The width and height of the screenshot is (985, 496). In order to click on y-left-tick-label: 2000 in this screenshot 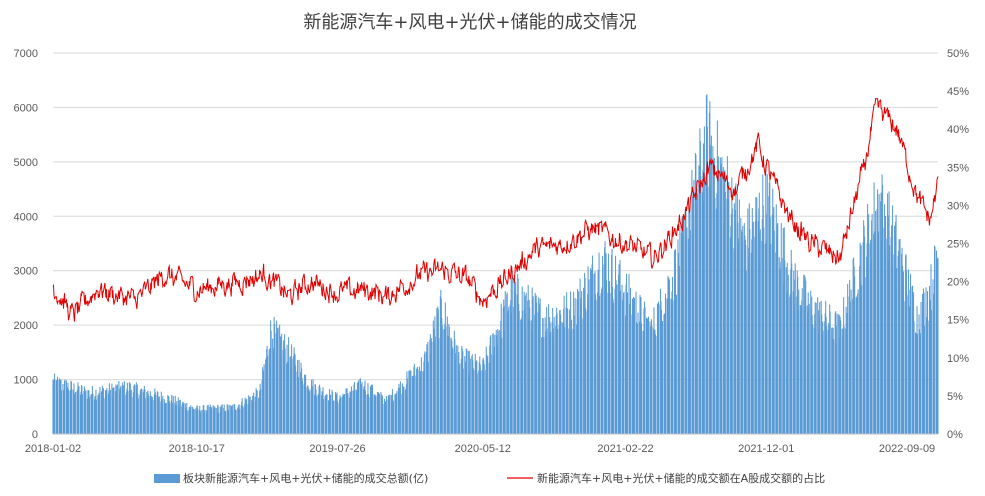, I will do `click(26, 326)`.